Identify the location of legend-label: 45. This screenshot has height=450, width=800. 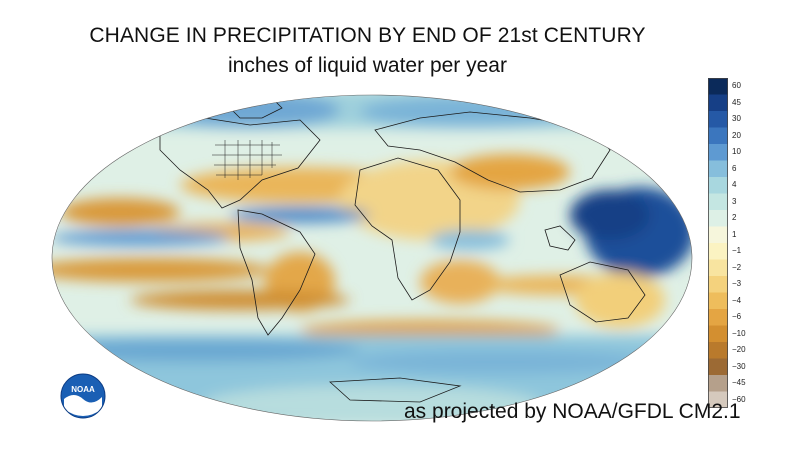
(736, 102).